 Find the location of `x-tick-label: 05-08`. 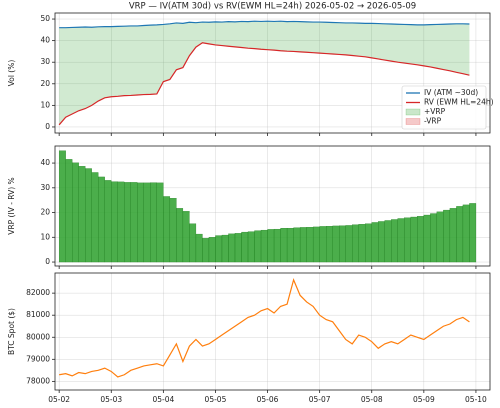

x-tick-label: 05-08 is located at coordinates (372, 399).